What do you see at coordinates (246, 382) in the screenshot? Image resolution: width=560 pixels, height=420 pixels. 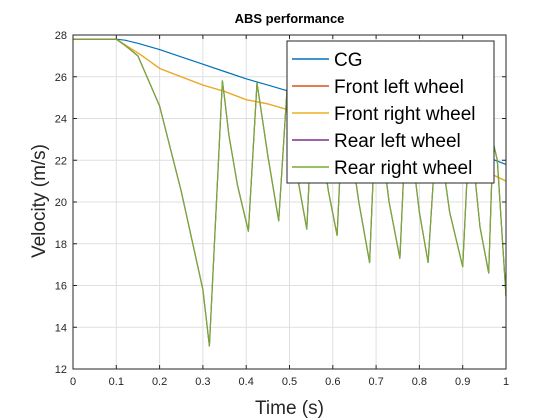 I see `x-tick-label: 0.4` at bounding box center [246, 382].